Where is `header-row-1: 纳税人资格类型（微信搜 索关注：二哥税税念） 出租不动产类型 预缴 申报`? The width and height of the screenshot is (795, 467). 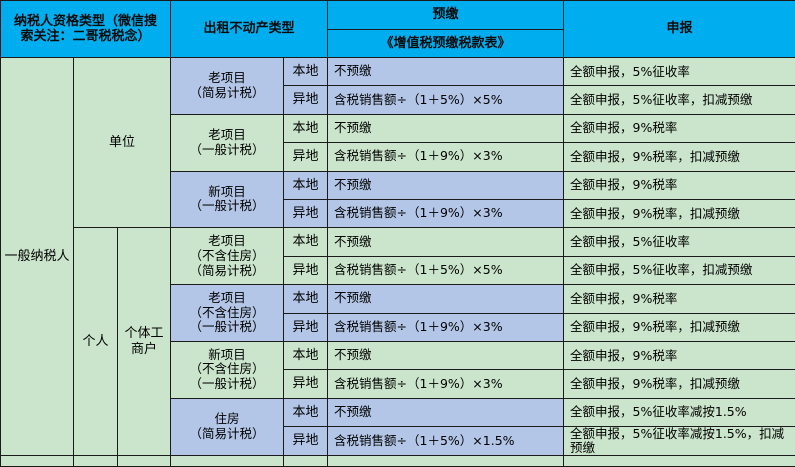
header-row-1: 纳税人资格类型（微信搜 索关注：二哥税税念） 出租不动产类型 预缴 申报 is located at coordinates (397, 29).